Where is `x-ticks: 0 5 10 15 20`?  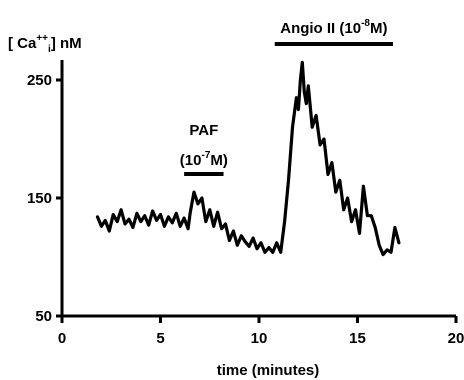
x-ticks: 0 5 10 15 20 is located at coordinates (261, 331).